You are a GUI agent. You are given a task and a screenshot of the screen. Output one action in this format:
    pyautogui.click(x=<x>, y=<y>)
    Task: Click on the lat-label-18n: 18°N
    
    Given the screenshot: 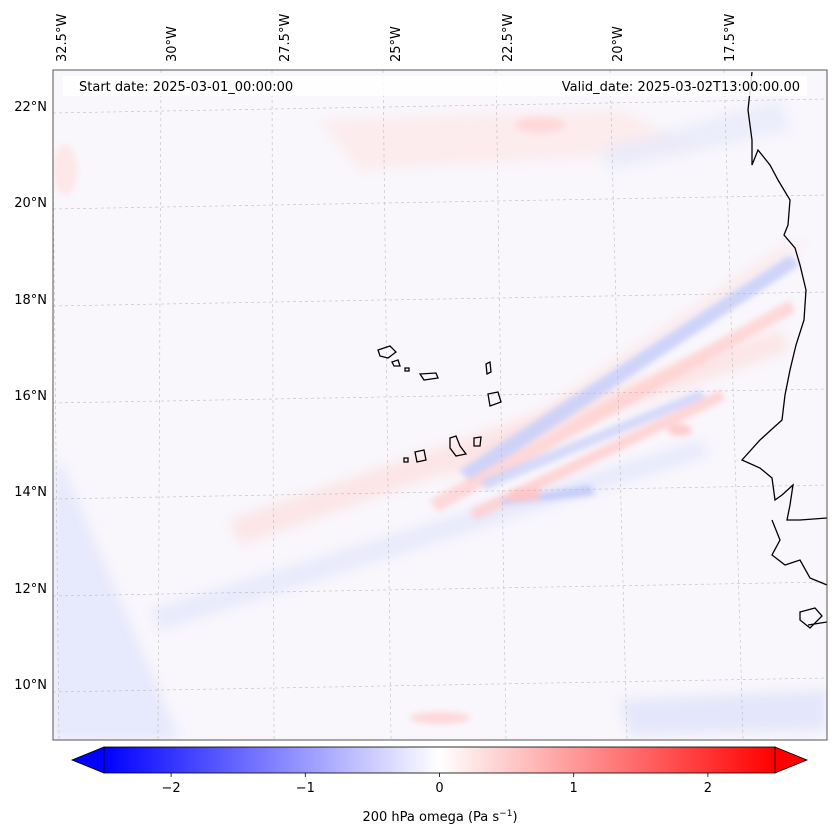 What is the action you would take?
    pyautogui.click(x=30, y=300)
    